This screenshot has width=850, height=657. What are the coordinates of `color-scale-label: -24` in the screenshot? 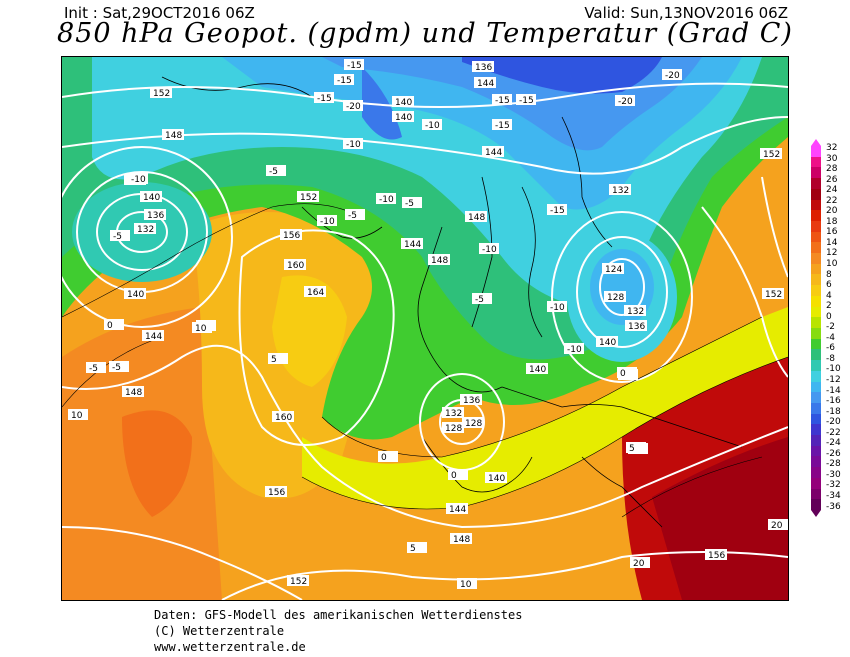 It's located at (833, 443).